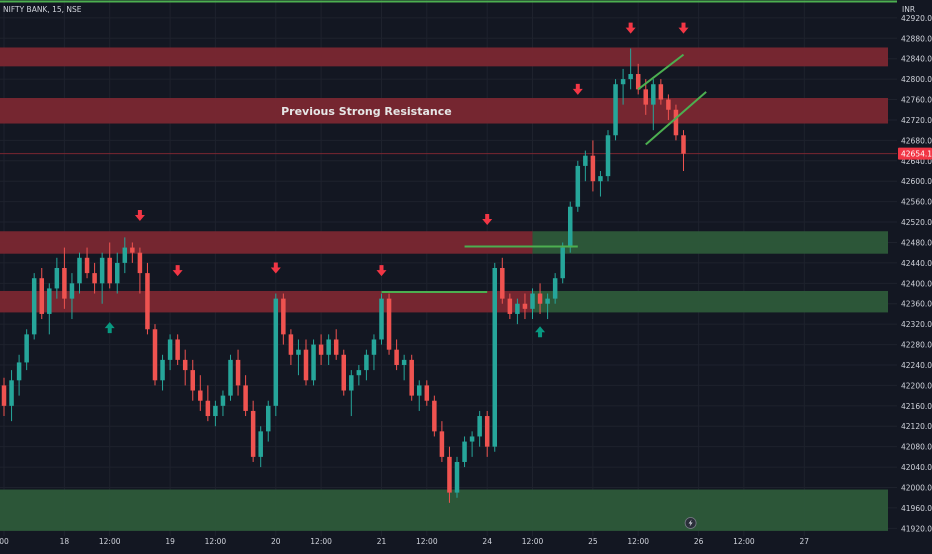 Image resolution: width=932 pixels, height=554 pixels. What do you see at coordinates (916, 79) in the screenshot?
I see `y-tick-label: 42800.00` at bounding box center [916, 79].